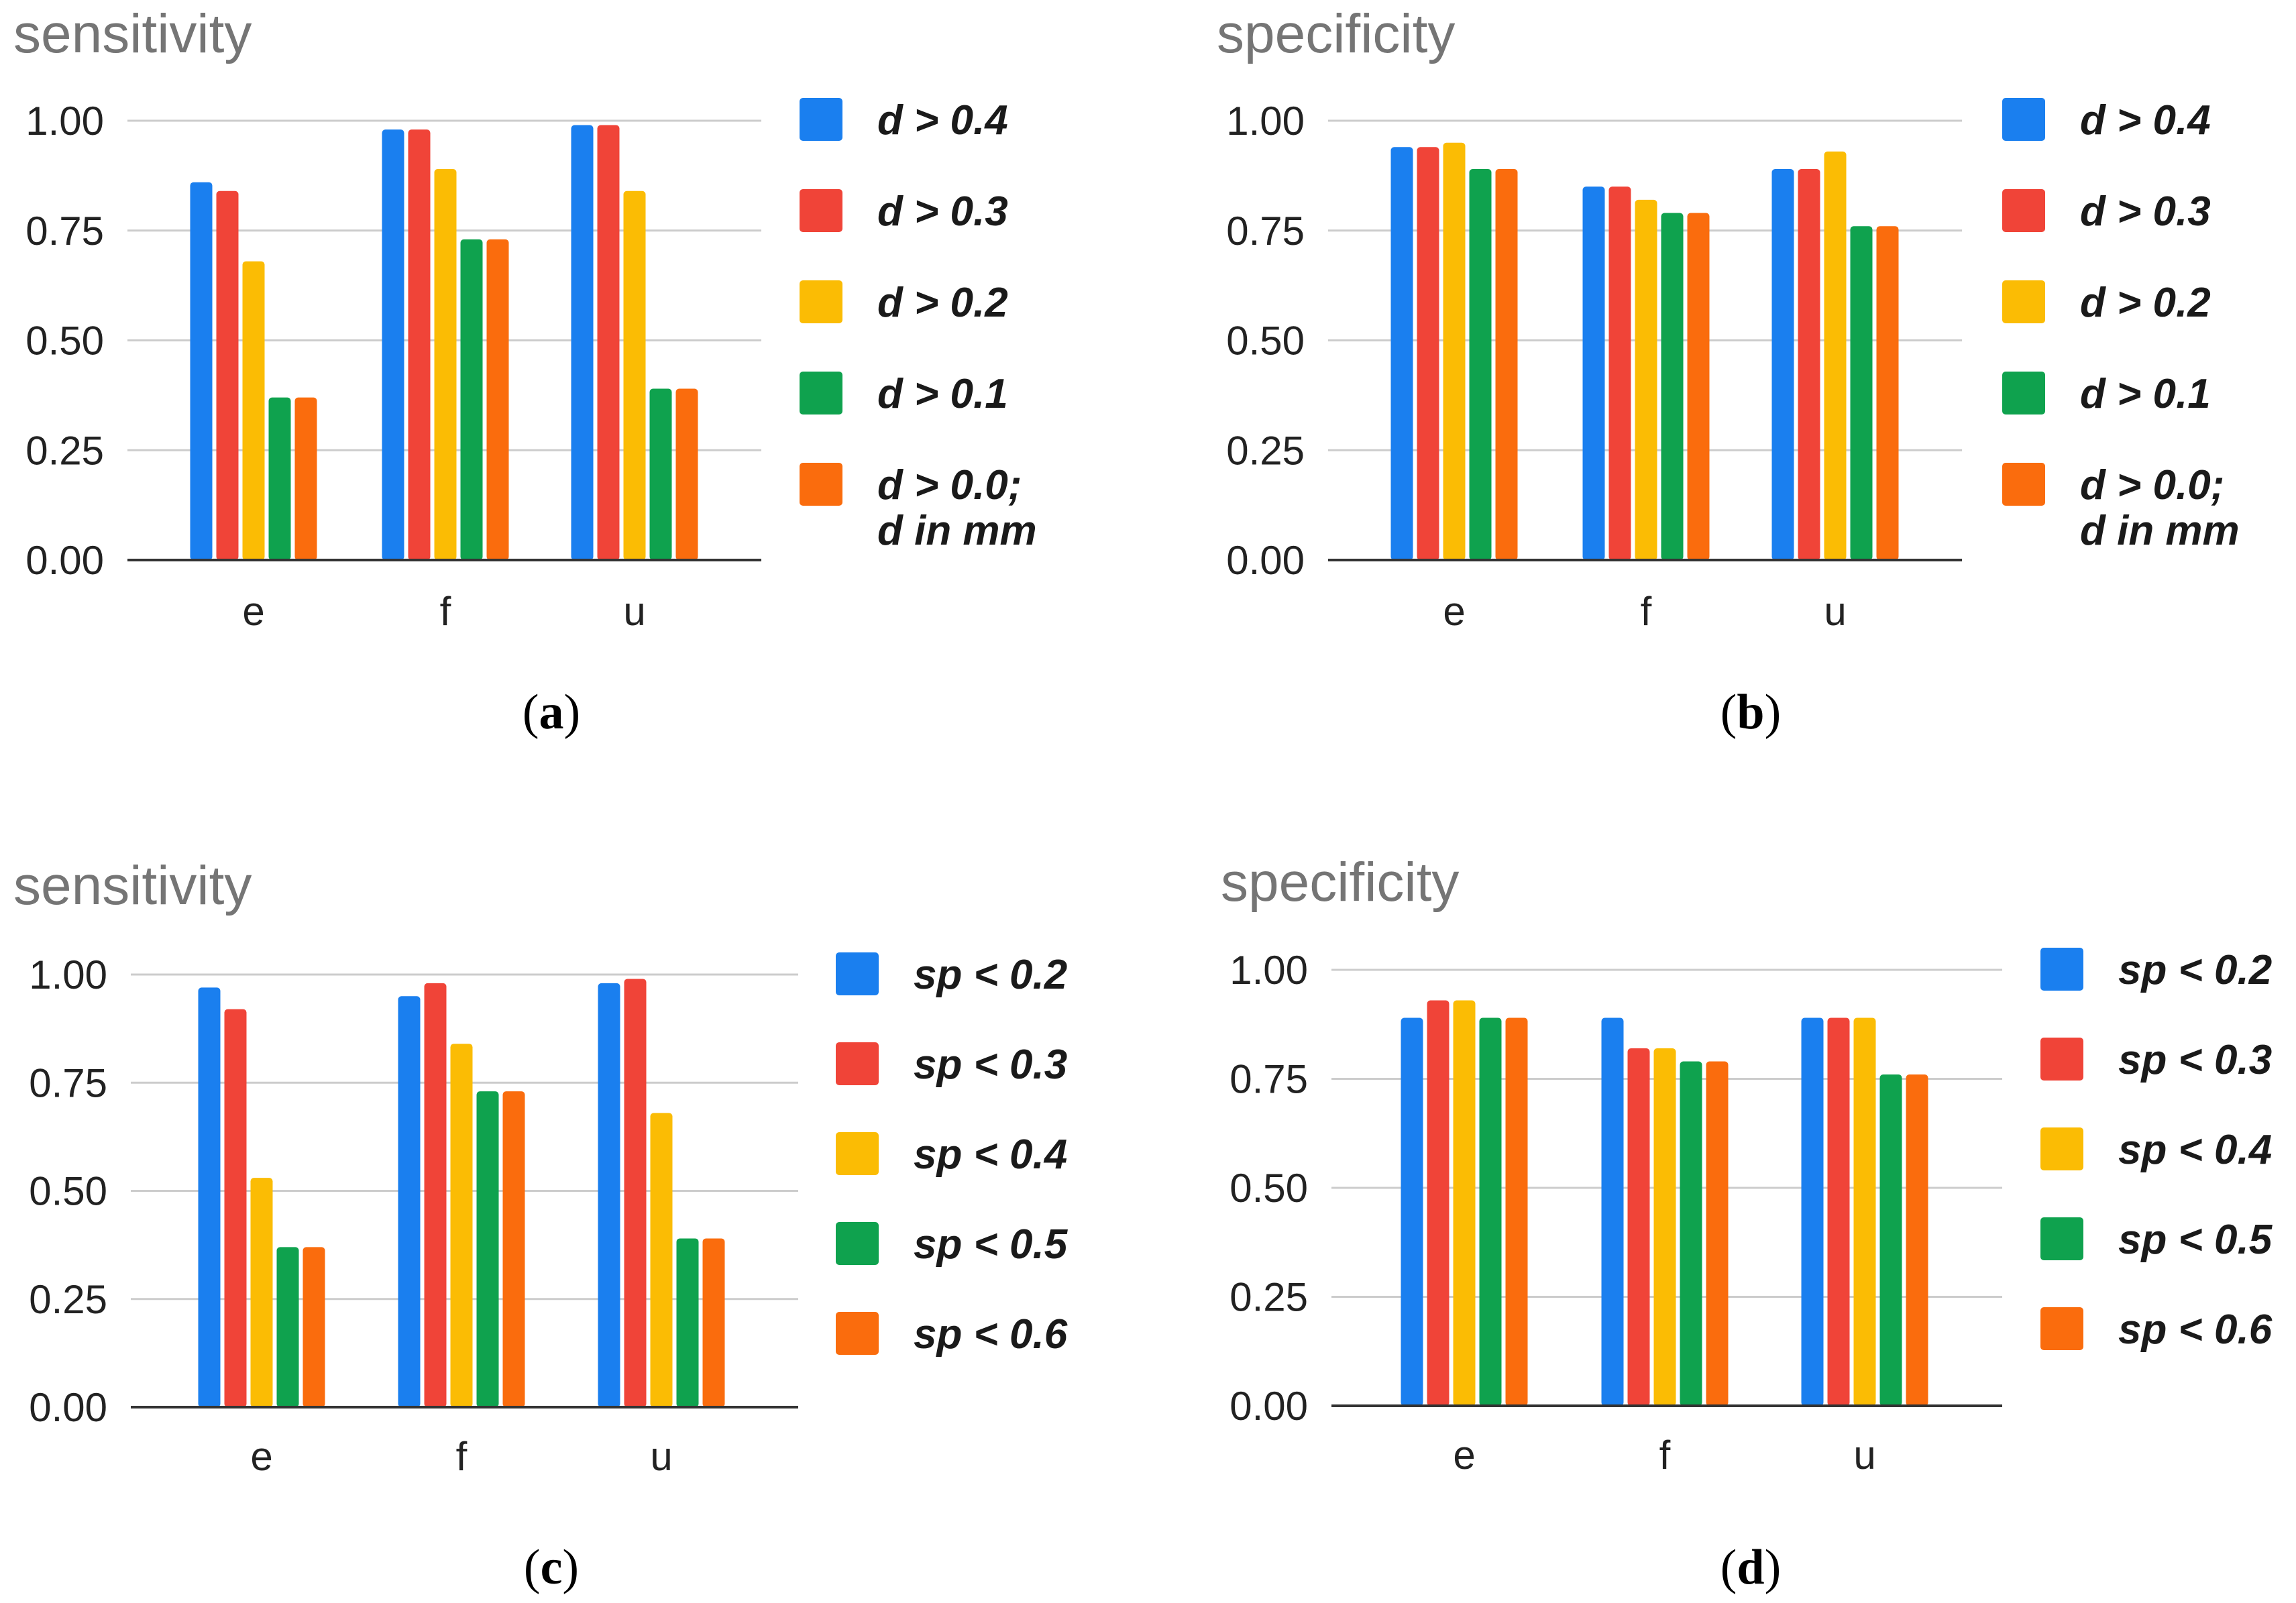 The width and height of the screenshot is (2296, 1603). What do you see at coordinates (551, 1568) in the screenshot?
I see `panel-caption: (c)` at bounding box center [551, 1568].